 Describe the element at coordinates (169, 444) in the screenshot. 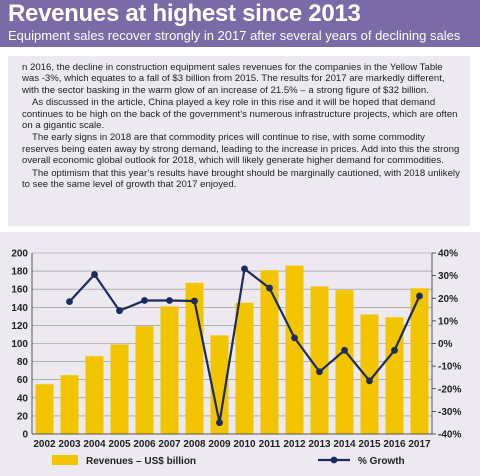

I see `x-tick-label: 2007` at that location.